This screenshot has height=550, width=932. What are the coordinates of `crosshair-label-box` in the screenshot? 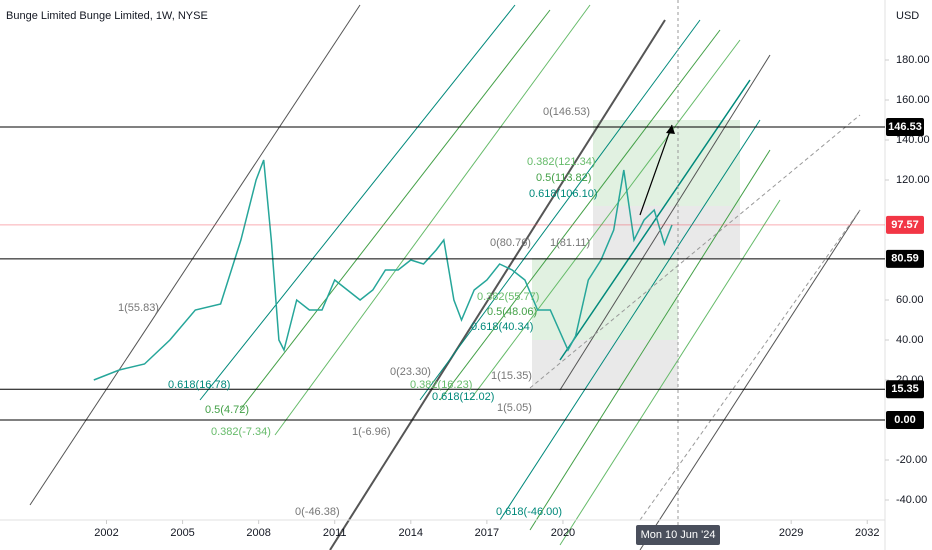 It's located at (678, 535).